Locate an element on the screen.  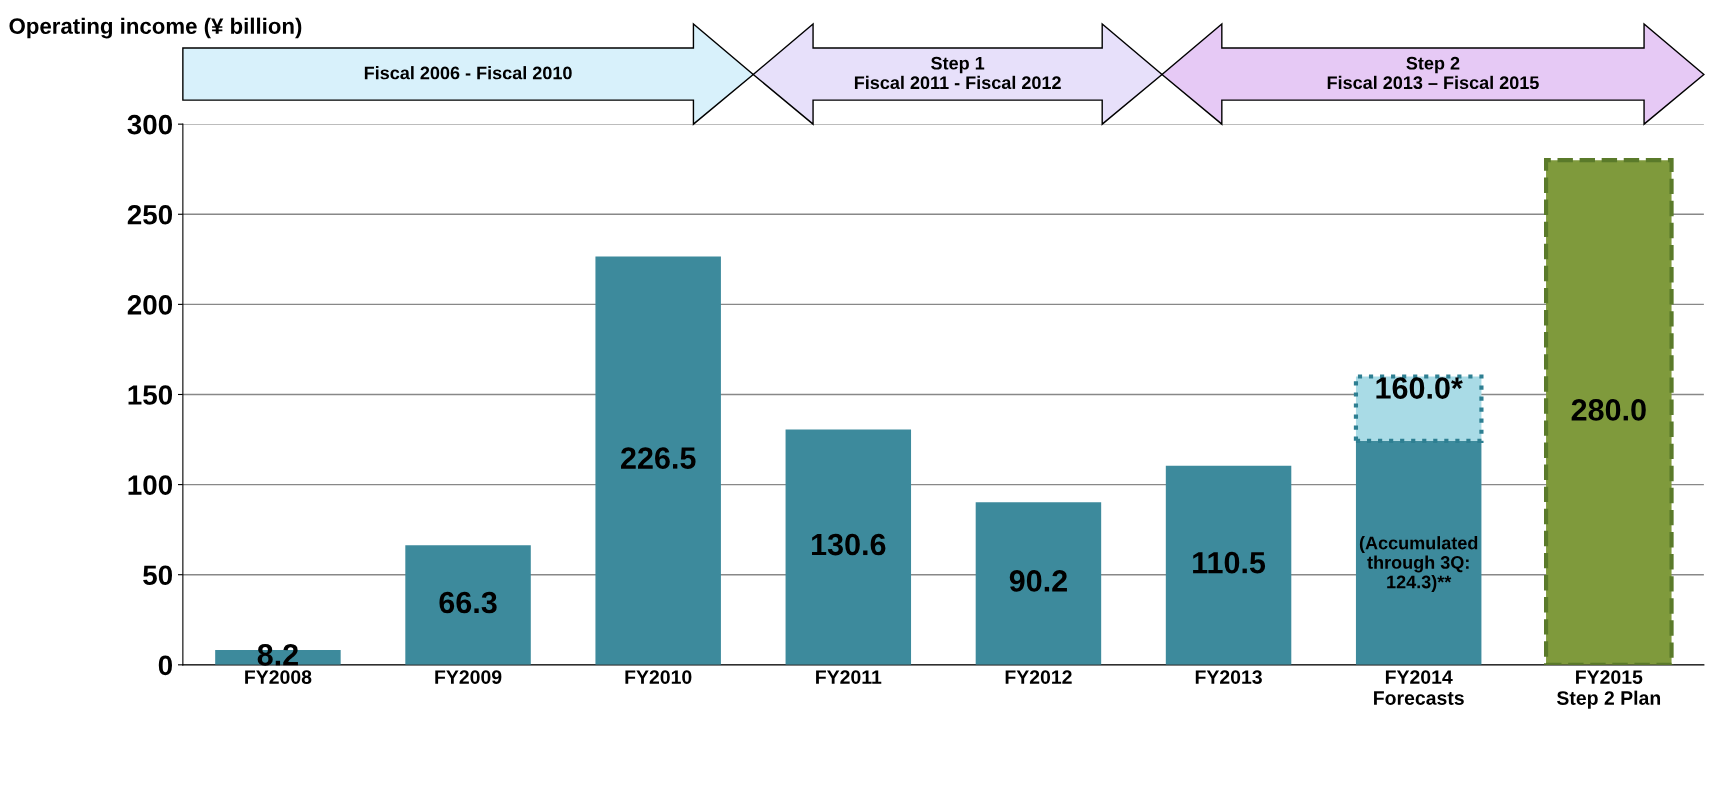
data-label: 130.6 is located at coordinates (849, 544).